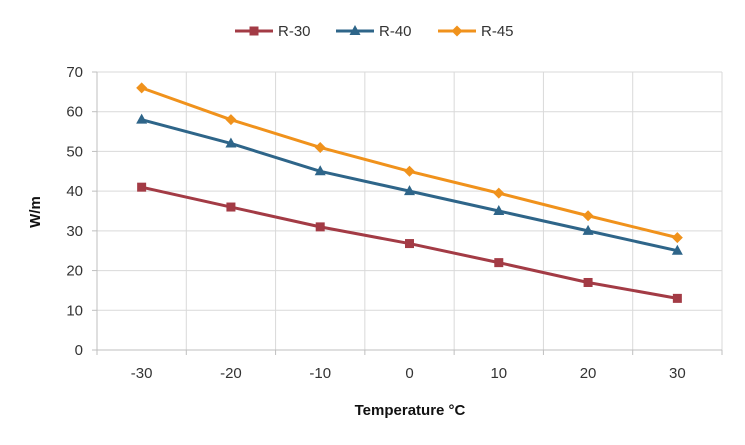 The width and height of the screenshot is (745, 445). I want to click on legend: R-30 R-40 R-45, so click(374, 31).